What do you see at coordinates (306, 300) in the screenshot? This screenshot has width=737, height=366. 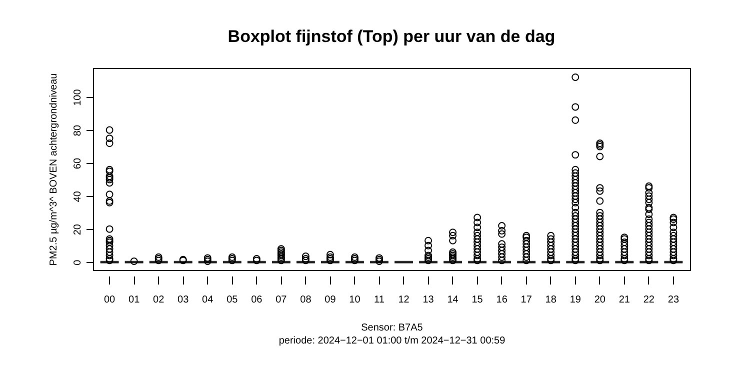 I see `x-tick-label: 08` at bounding box center [306, 300].